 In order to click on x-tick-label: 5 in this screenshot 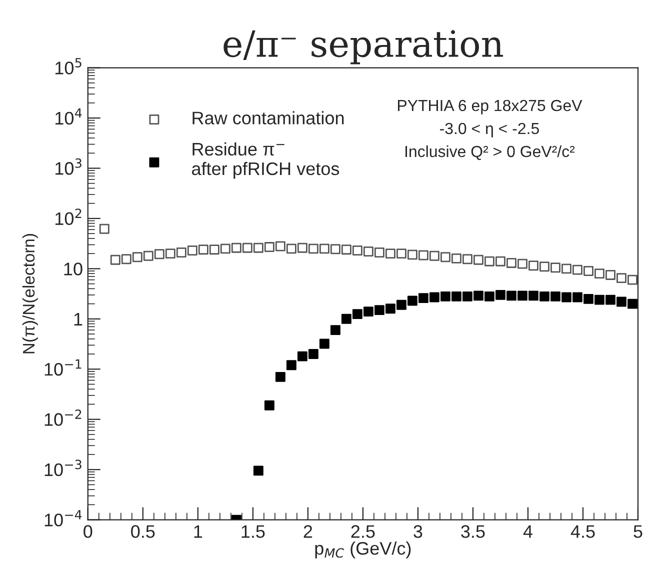, I will do `click(638, 531)`.